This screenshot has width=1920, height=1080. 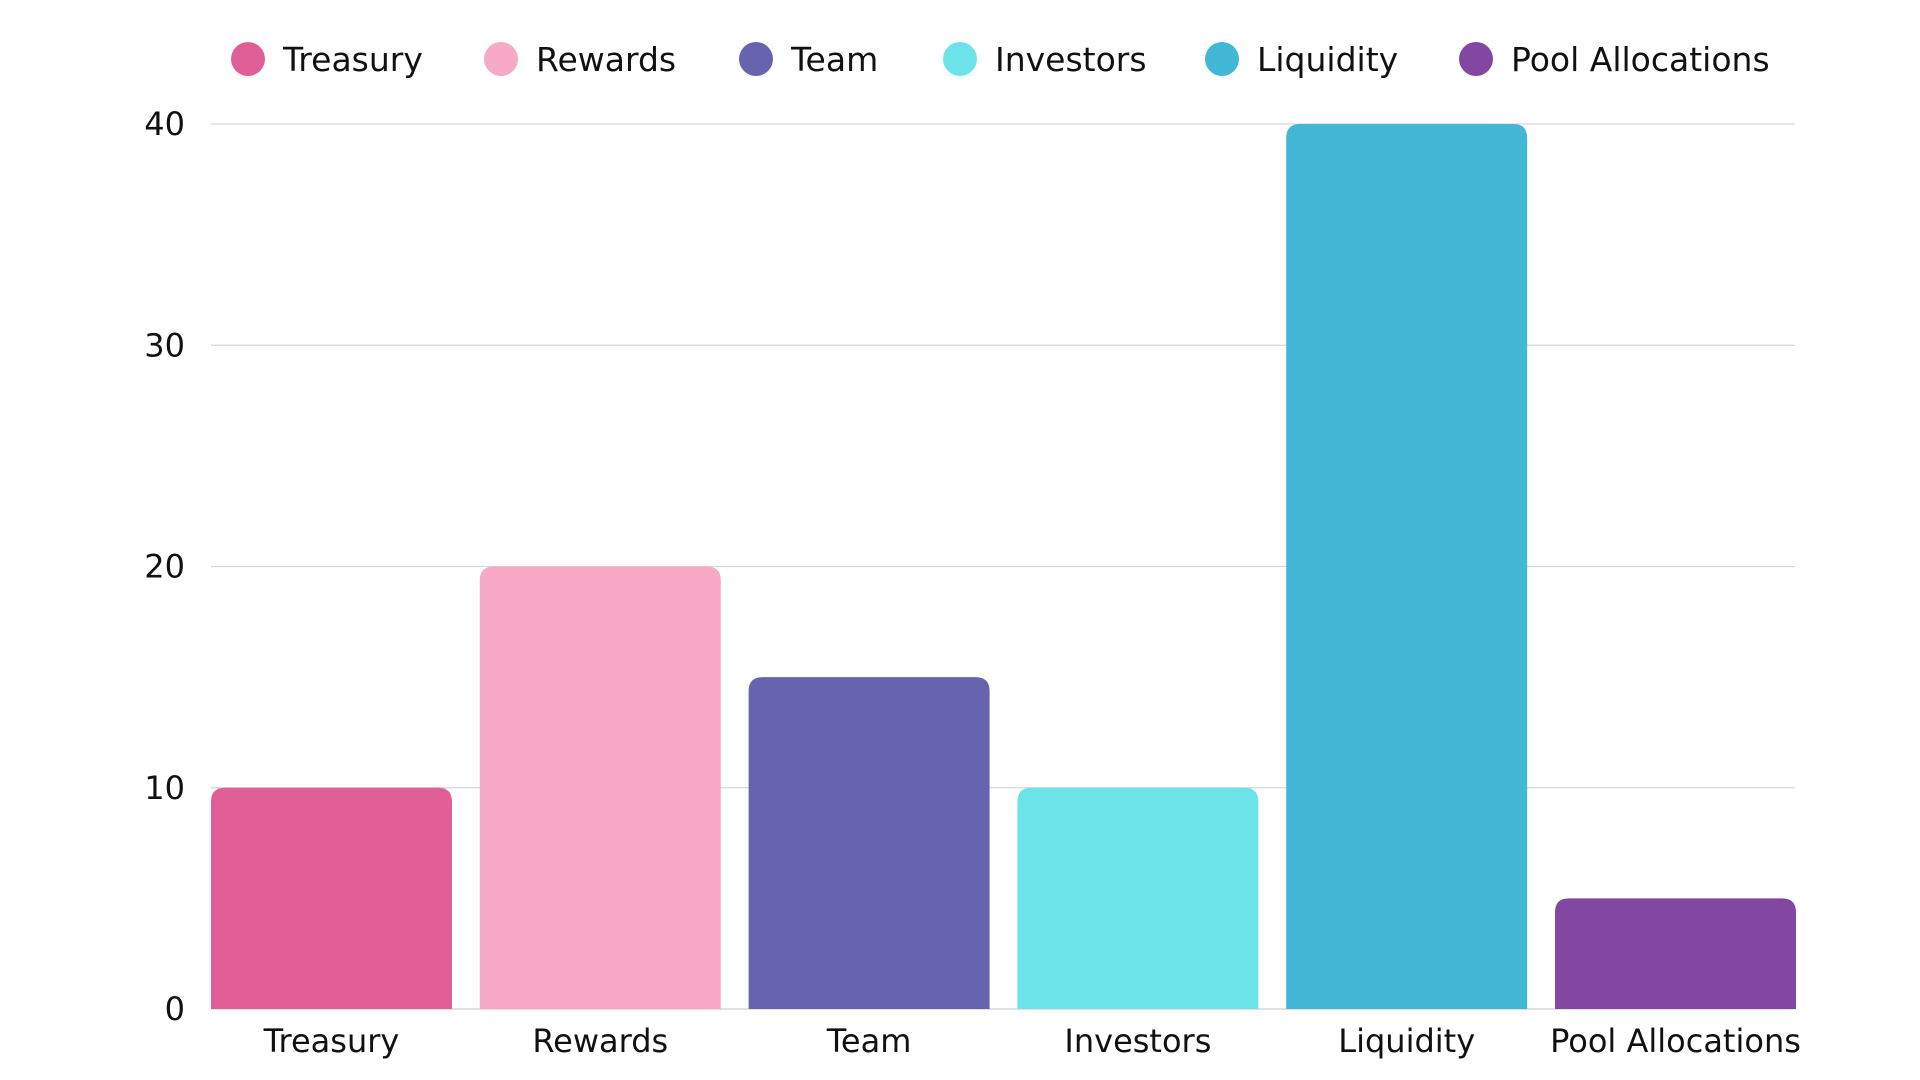 I want to click on bar-investors, so click(x=1138, y=898).